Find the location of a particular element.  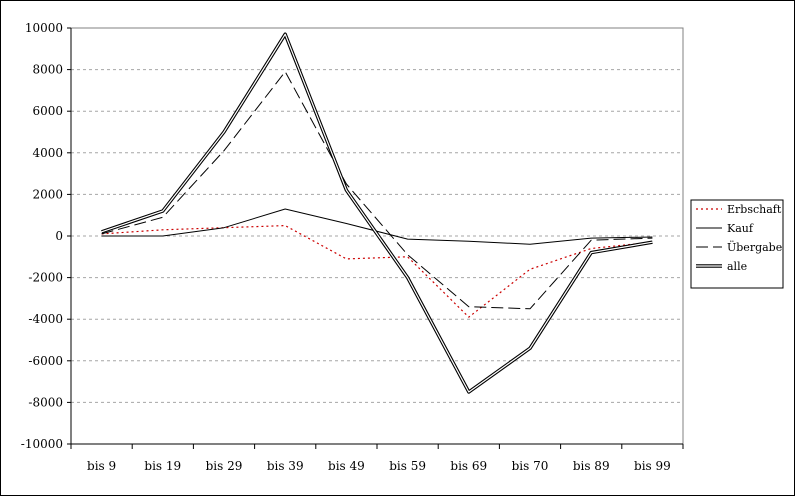

x-tick-label: bis 29 is located at coordinates (224, 466).